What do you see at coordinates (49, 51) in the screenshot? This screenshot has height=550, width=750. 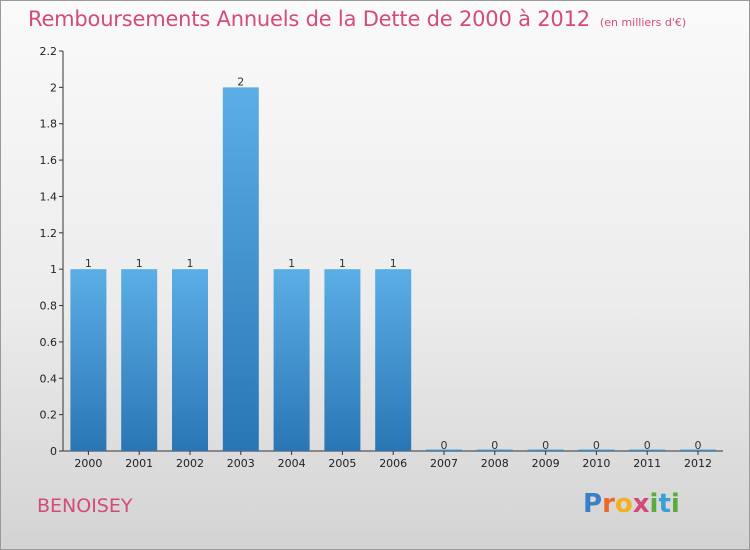 I see `y-tick-label: 2.2` at bounding box center [49, 51].